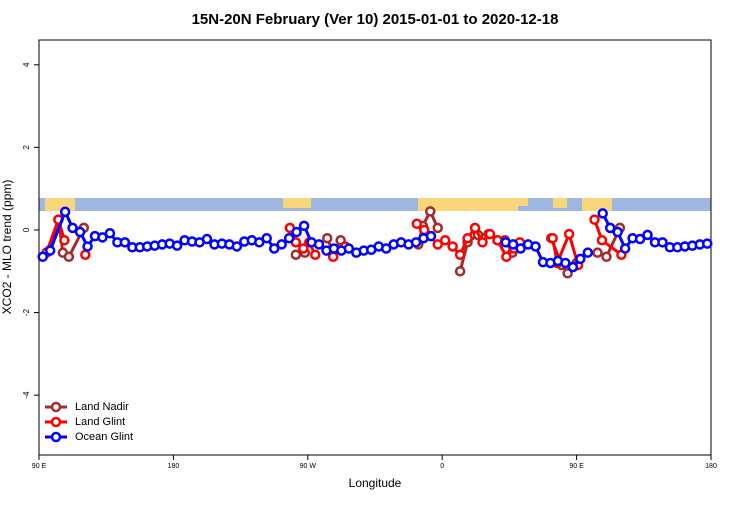  Describe the element at coordinates (104, 437) in the screenshot. I see `legend-label: Ocean Glint` at that location.